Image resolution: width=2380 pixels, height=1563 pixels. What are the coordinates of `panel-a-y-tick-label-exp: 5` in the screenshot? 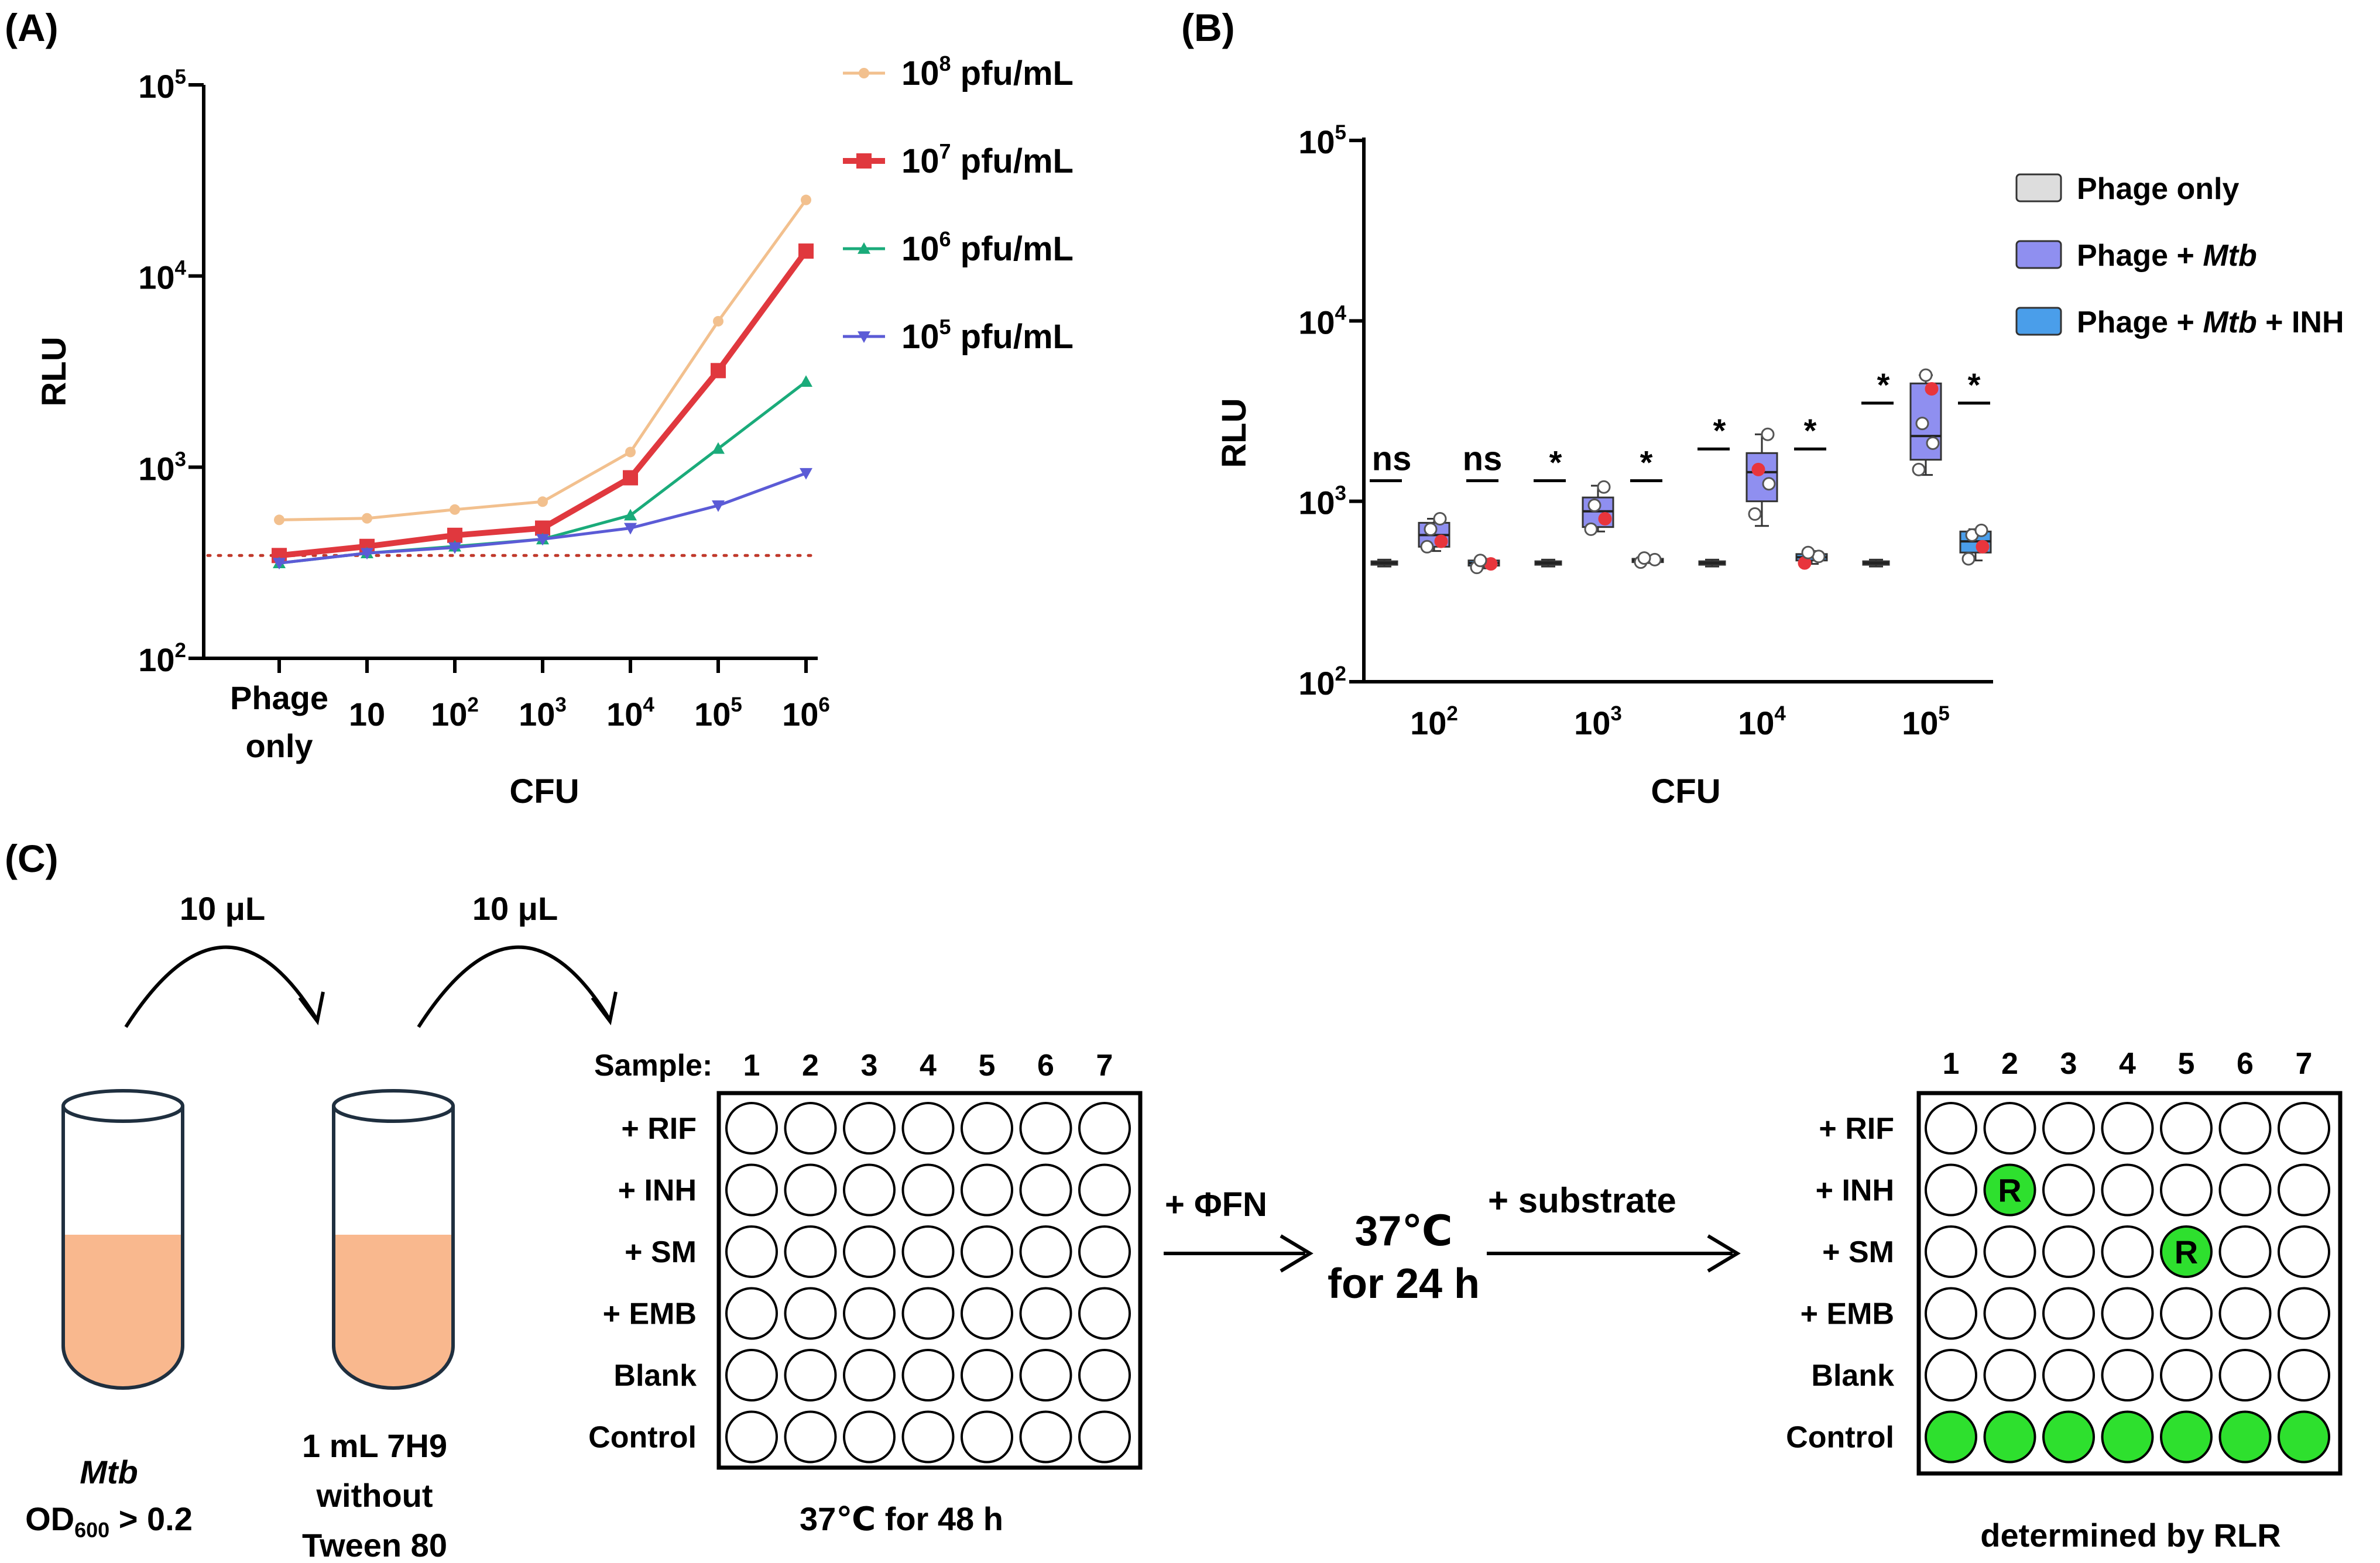 It's located at (180, 77).